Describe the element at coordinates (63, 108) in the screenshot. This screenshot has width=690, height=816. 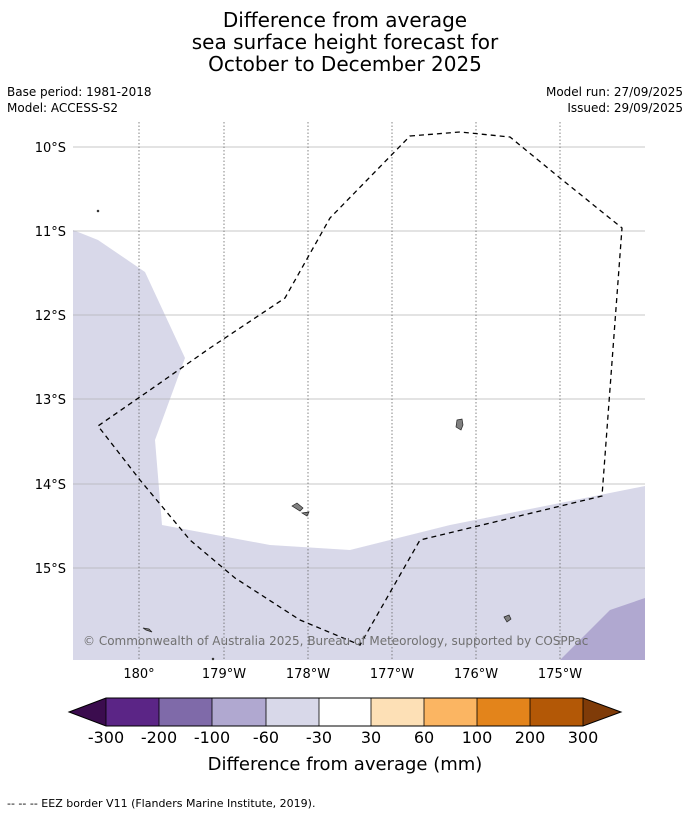
I see `model-name: Model: ACCESS-S2` at that location.